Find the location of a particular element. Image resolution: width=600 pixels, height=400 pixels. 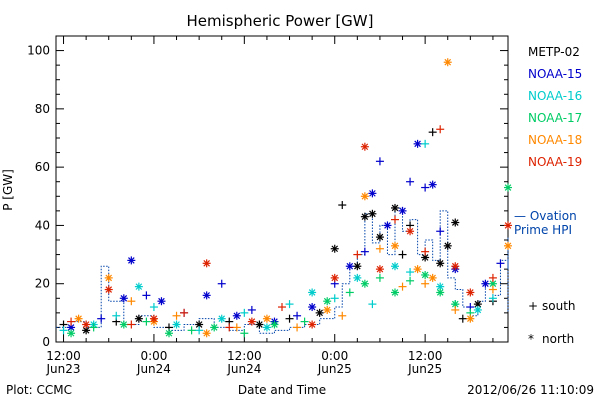

footer-timestamp: 2012/06/26 11:10:09 is located at coordinates (530, 390).